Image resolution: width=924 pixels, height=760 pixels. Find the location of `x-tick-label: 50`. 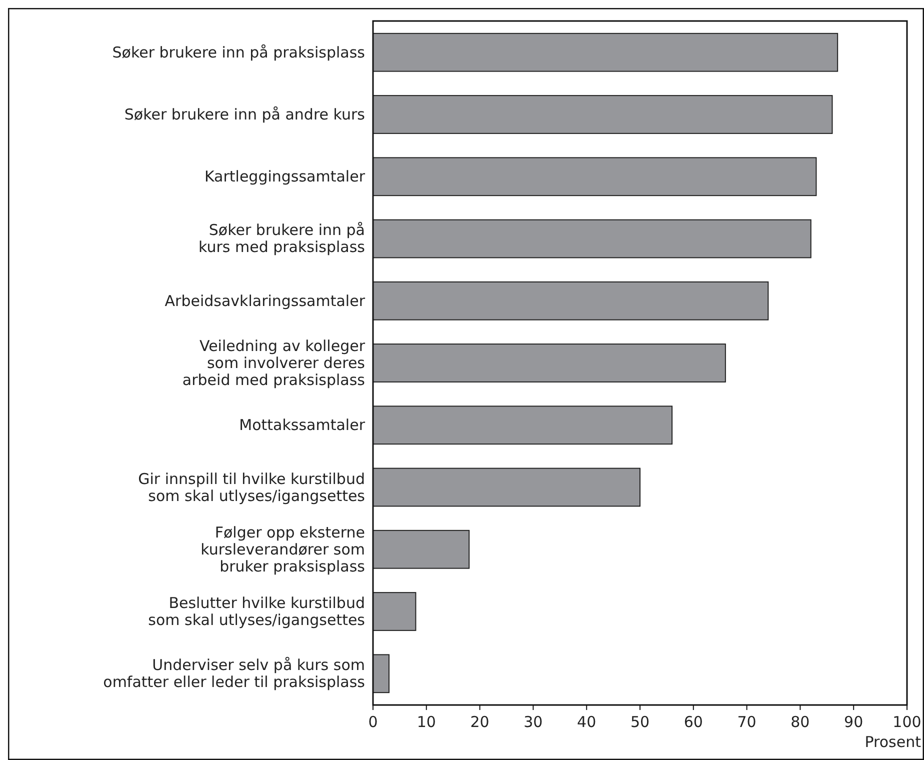

x-tick-label: 50 is located at coordinates (640, 722).